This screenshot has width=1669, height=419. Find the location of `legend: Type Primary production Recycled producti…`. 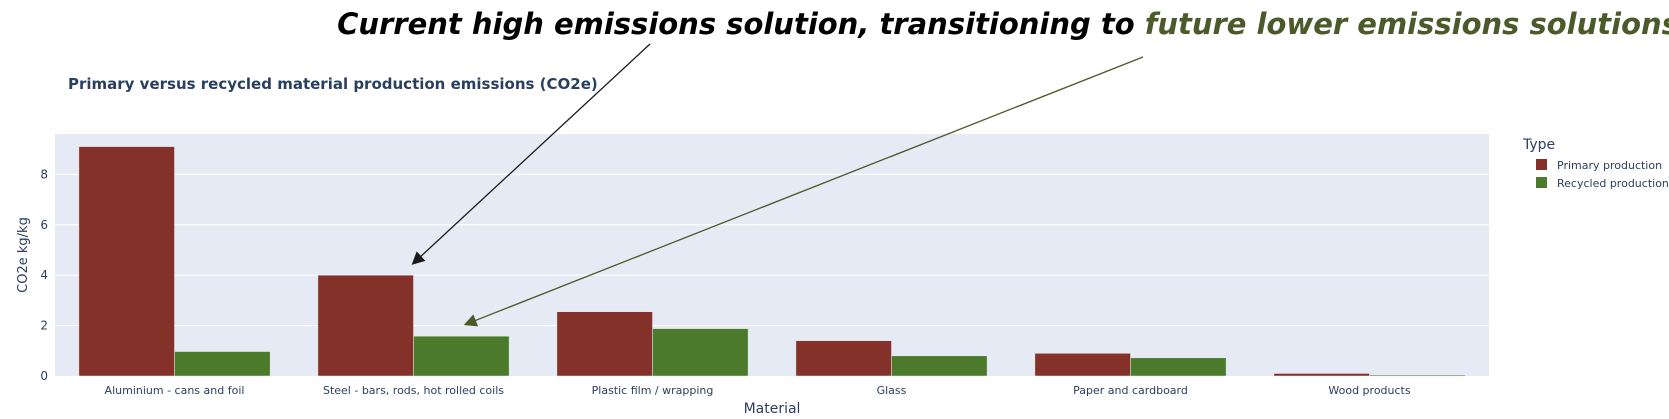

legend: Type Primary production Recycled producti… is located at coordinates (1595, 163).